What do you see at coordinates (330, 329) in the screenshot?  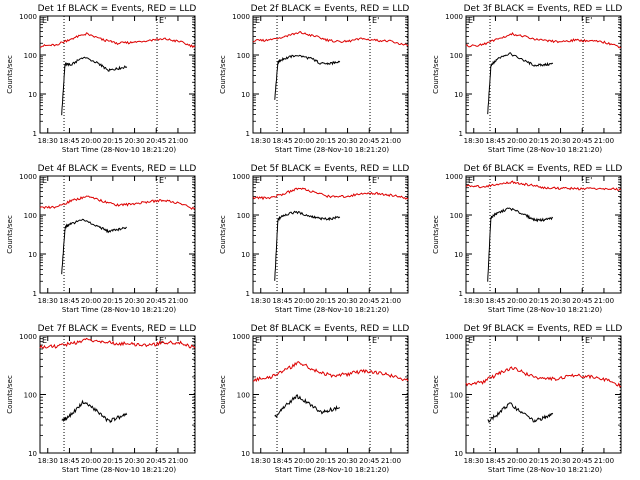 I see `panel-title: Det 8f BLACK = Events, RED = LLD` at bounding box center [330, 329].